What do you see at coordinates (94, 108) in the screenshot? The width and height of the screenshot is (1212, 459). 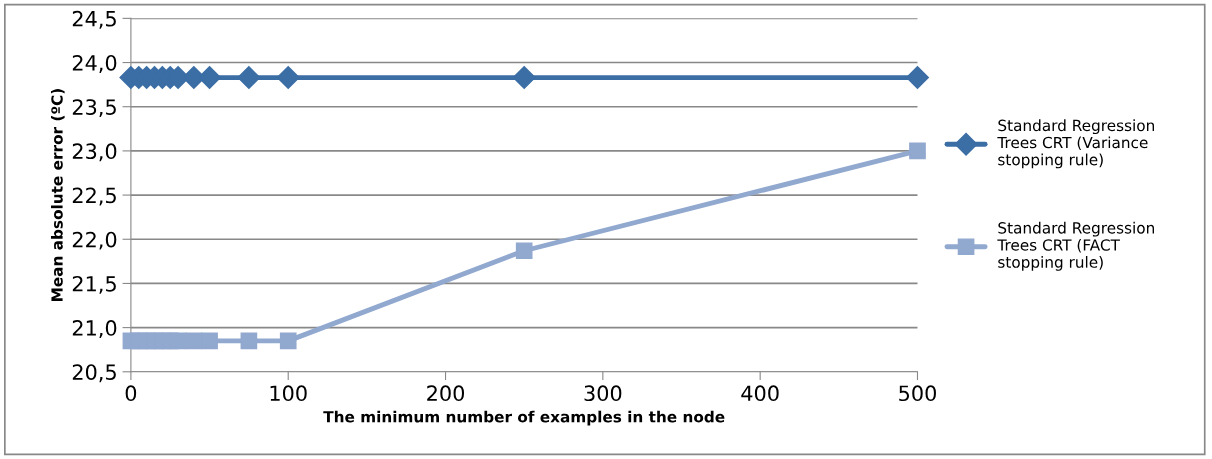 I see `y-tick-label: 23,5` at bounding box center [94, 108].